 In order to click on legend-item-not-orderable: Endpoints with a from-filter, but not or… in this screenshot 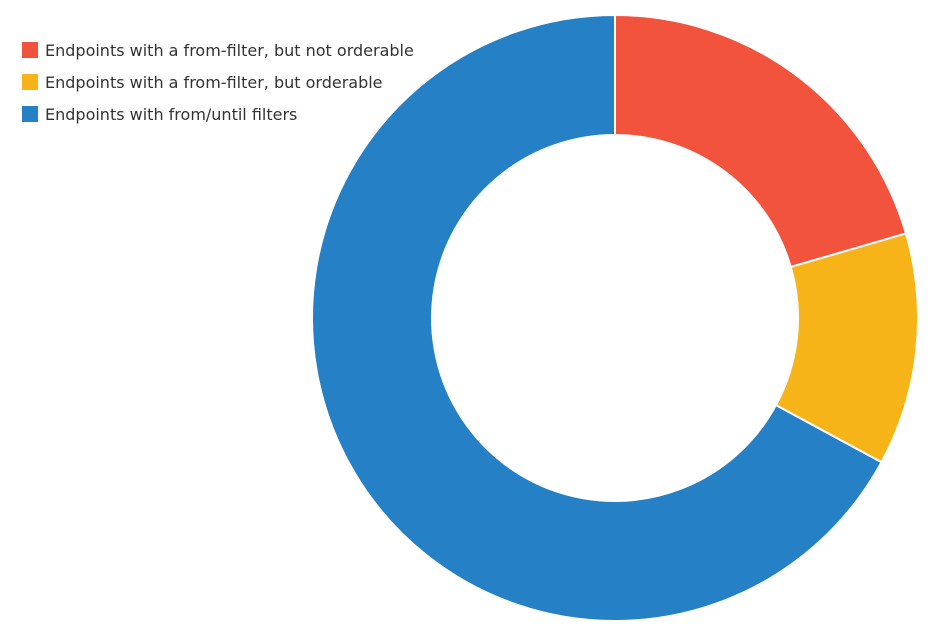, I will do `click(218, 50)`.